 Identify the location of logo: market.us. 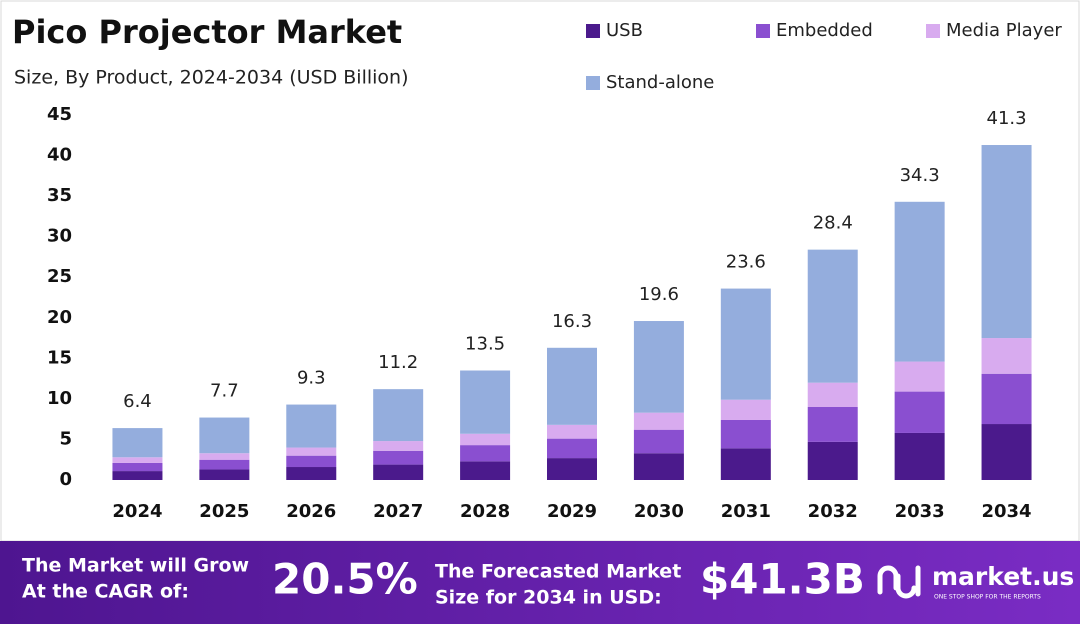
(1003, 576).